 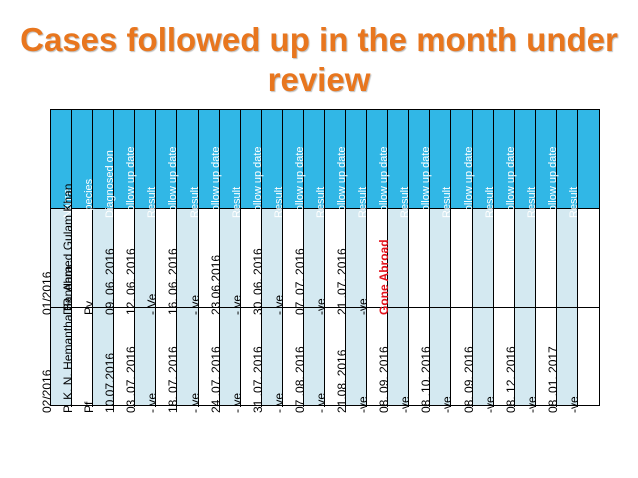 What do you see at coordinates (68, 339) in the screenshot?
I see `case-02-cell-text: P. K. N. Hemantha Bandara` at bounding box center [68, 339].